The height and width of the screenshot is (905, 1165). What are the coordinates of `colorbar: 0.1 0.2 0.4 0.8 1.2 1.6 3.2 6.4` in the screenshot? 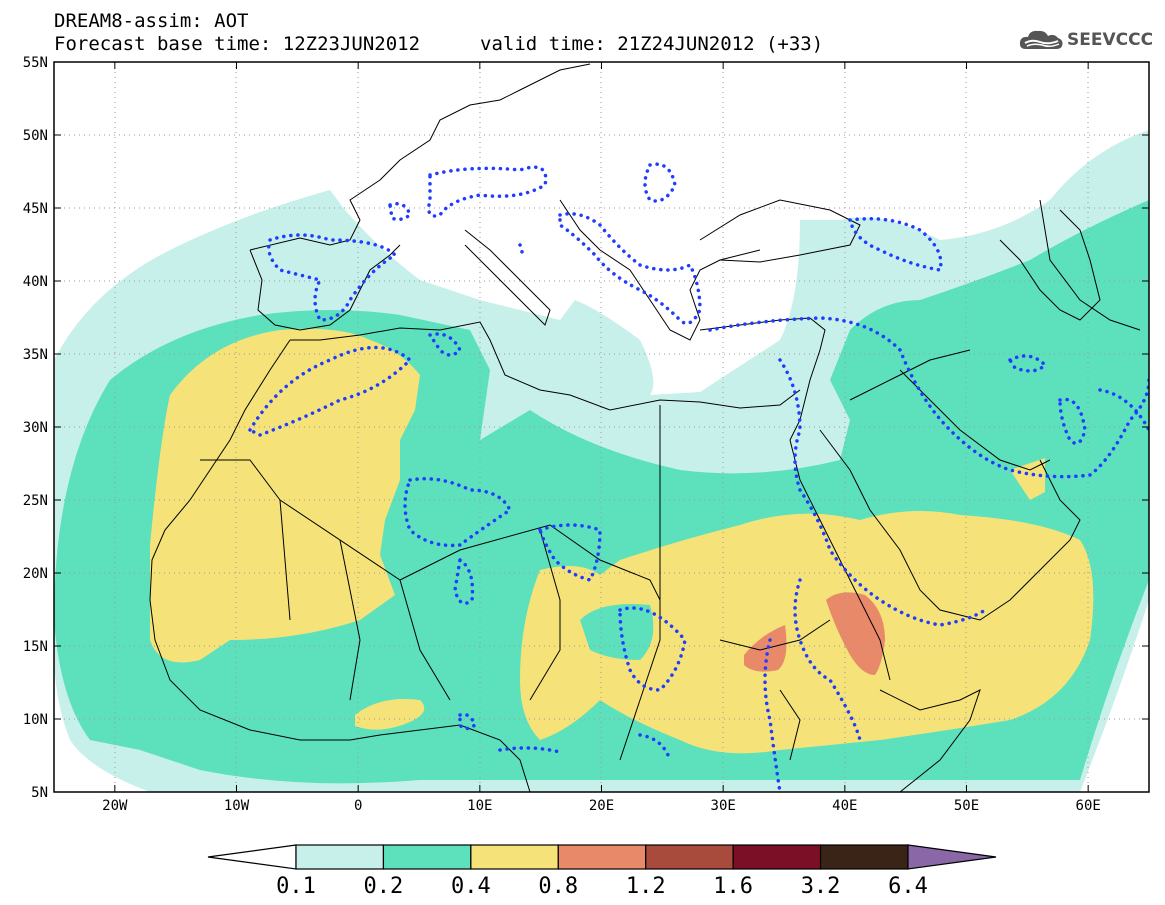 It's located at (602, 871).